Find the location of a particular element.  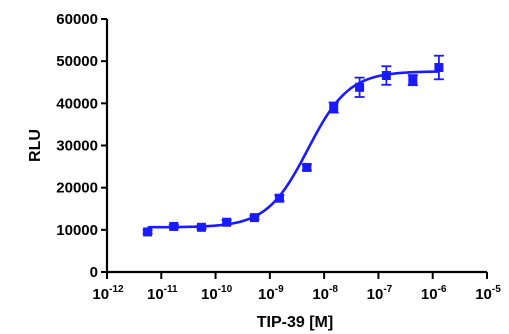

x-tick-label: 10⁻¹⁰ is located at coordinates (217, 293).